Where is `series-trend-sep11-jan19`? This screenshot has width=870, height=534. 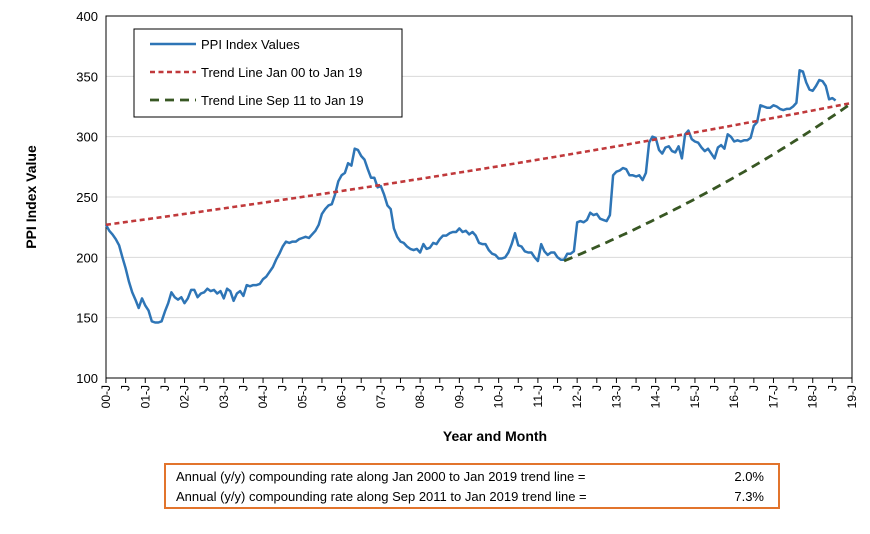
series-trend-sep11-jan19 is located at coordinates (708, 182).